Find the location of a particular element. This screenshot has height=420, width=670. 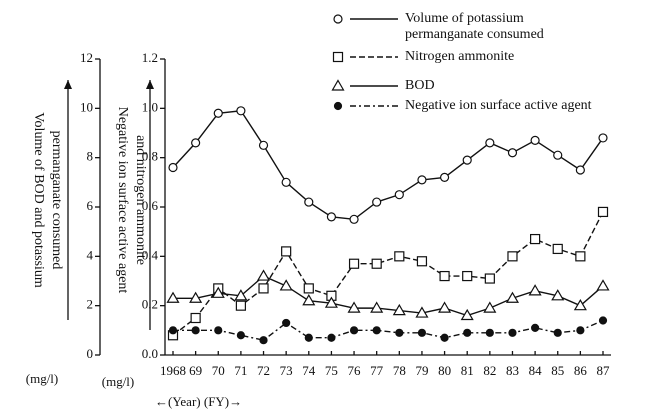

x-tick-label: 78 is located at coordinates (399, 370).